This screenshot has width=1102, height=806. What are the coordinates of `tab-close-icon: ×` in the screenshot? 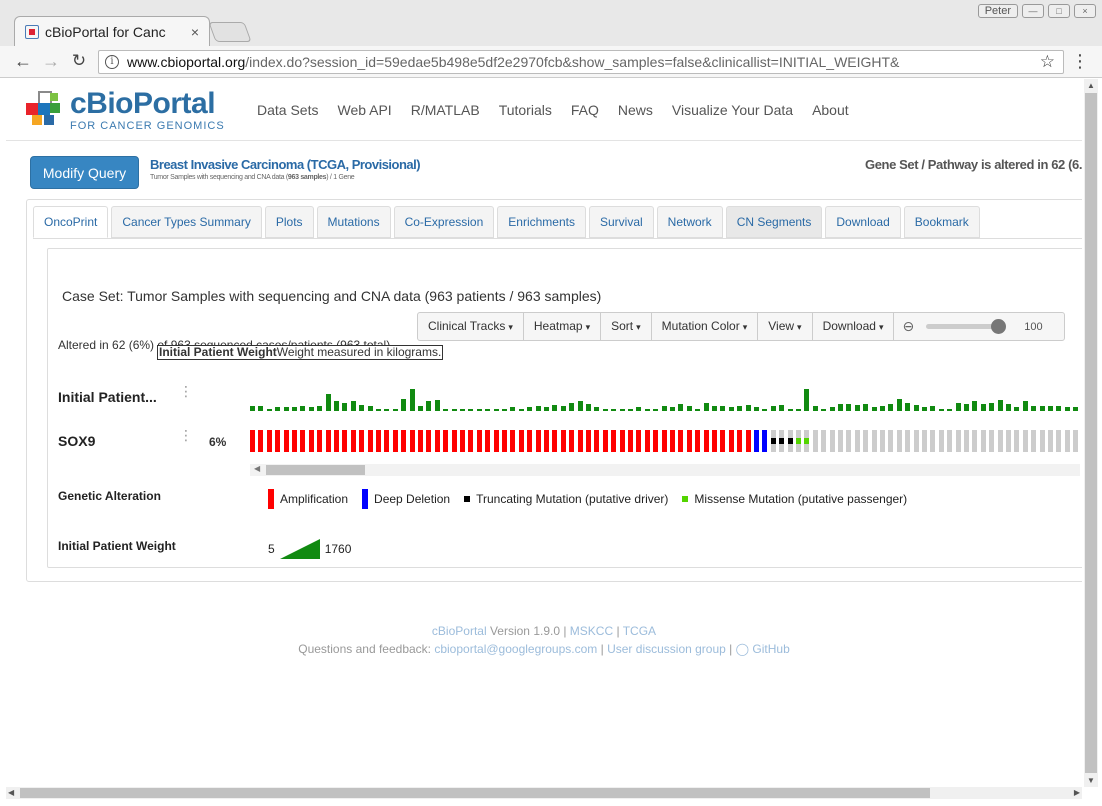 It's located at (194, 31).